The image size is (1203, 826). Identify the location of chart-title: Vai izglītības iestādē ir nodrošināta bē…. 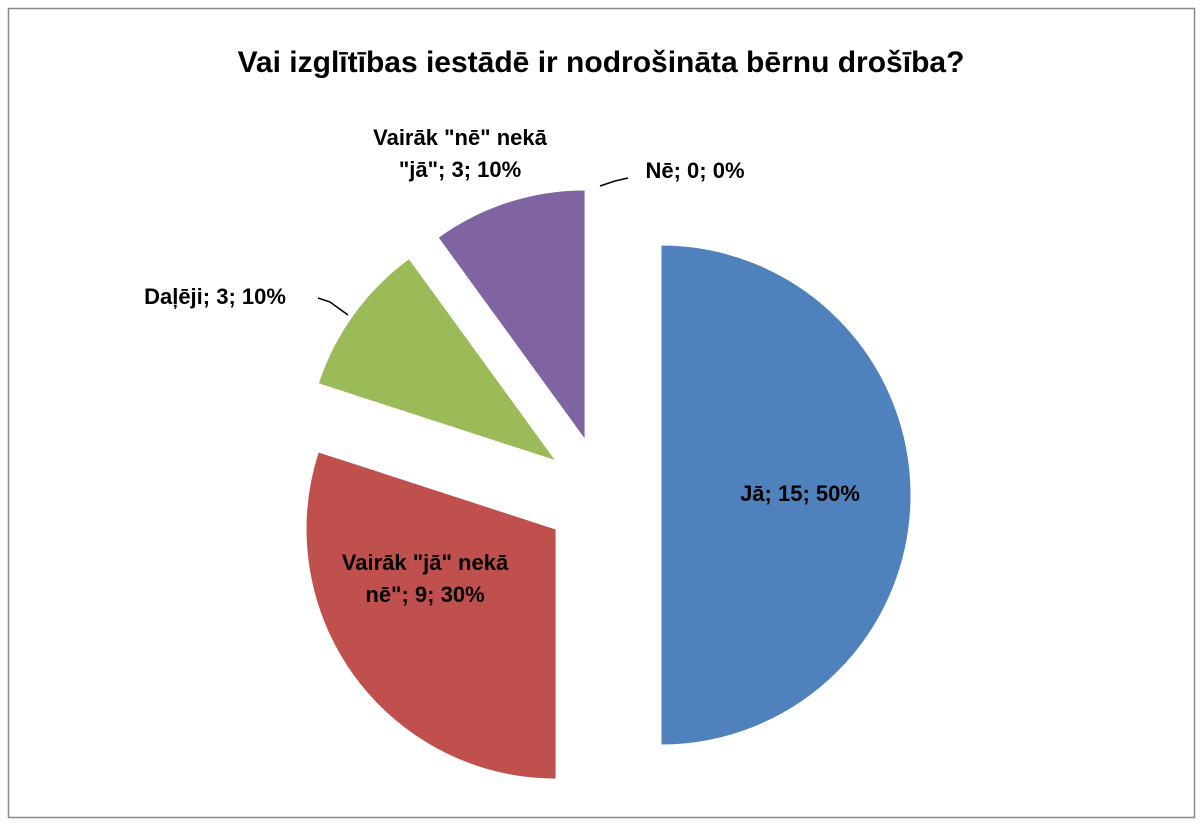
(601, 62).